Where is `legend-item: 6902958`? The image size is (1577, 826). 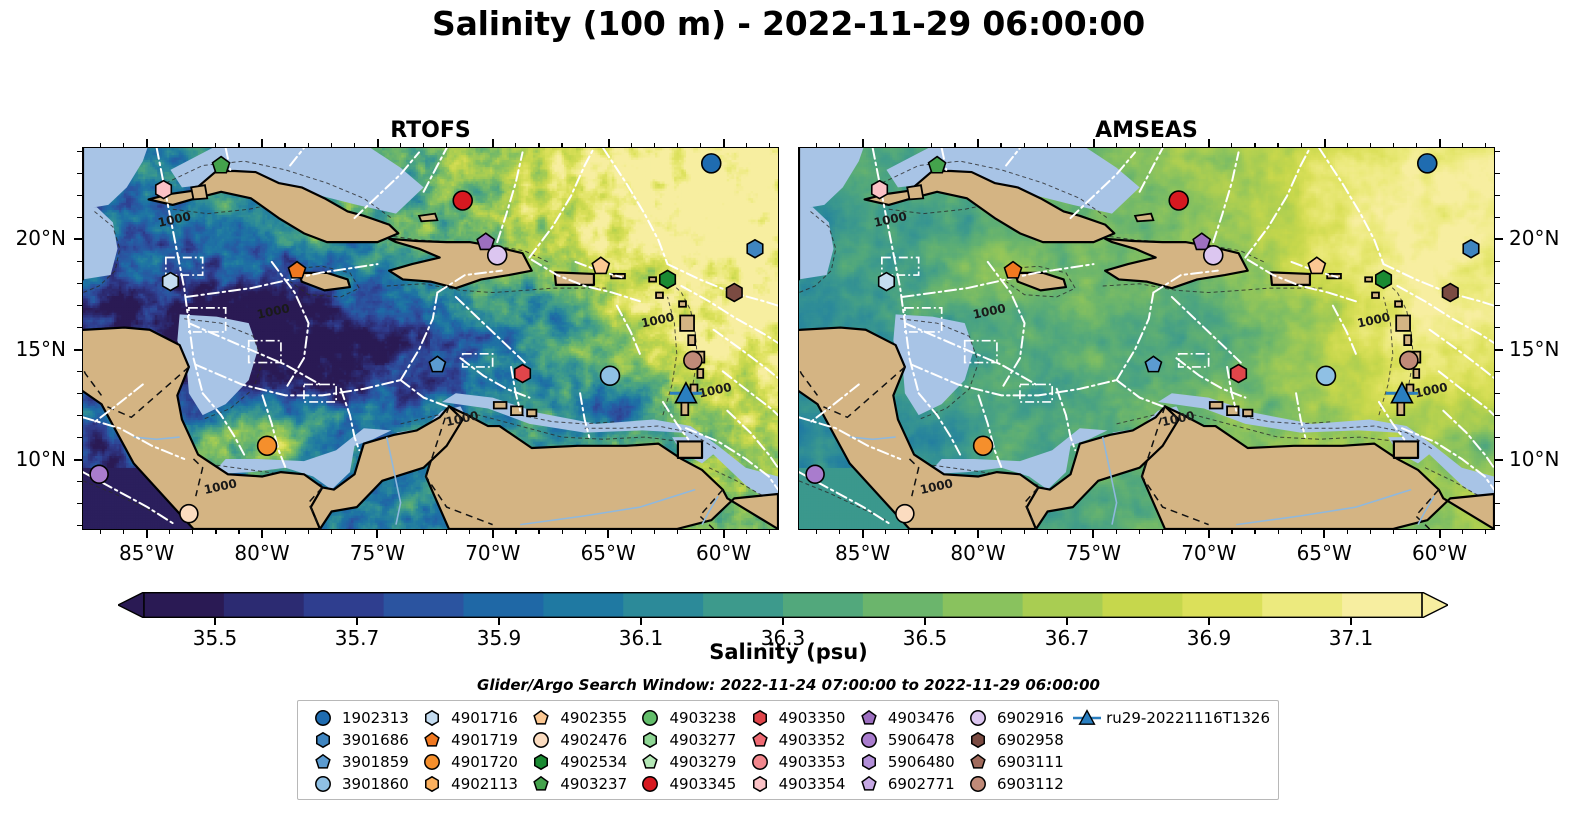 legend-item: 6902958 is located at coordinates (1015, 740).